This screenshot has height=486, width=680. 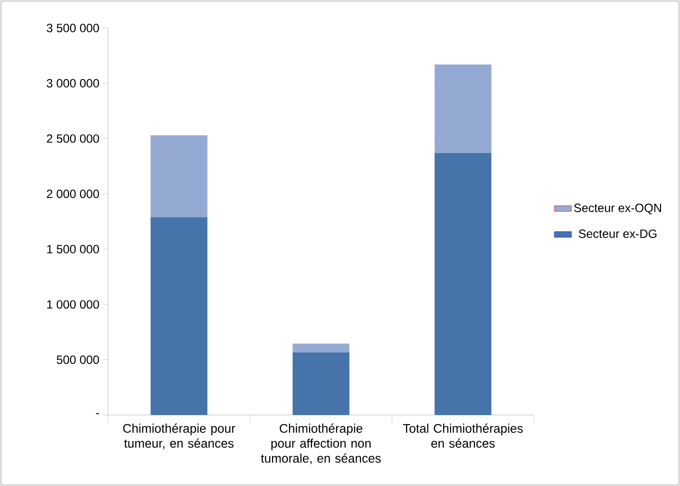 What do you see at coordinates (463, 436) in the screenshot?
I see `x-tick-label: Total Chimiothérapies en séances` at bounding box center [463, 436].